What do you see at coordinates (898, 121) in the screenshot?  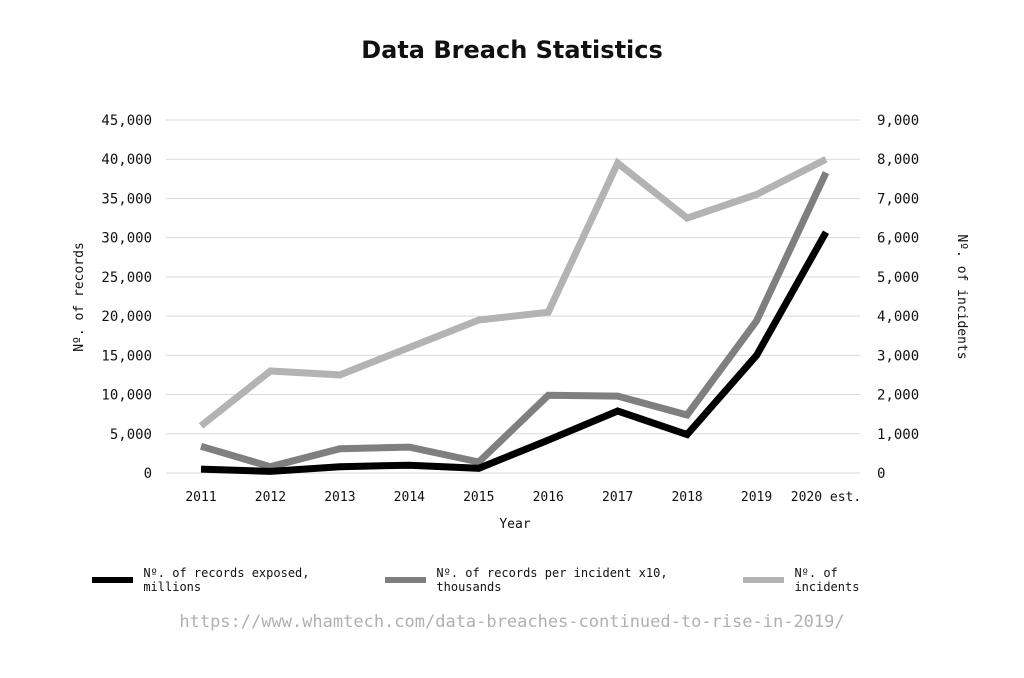 I see `right-y-tick-label: 9,000` at bounding box center [898, 121].